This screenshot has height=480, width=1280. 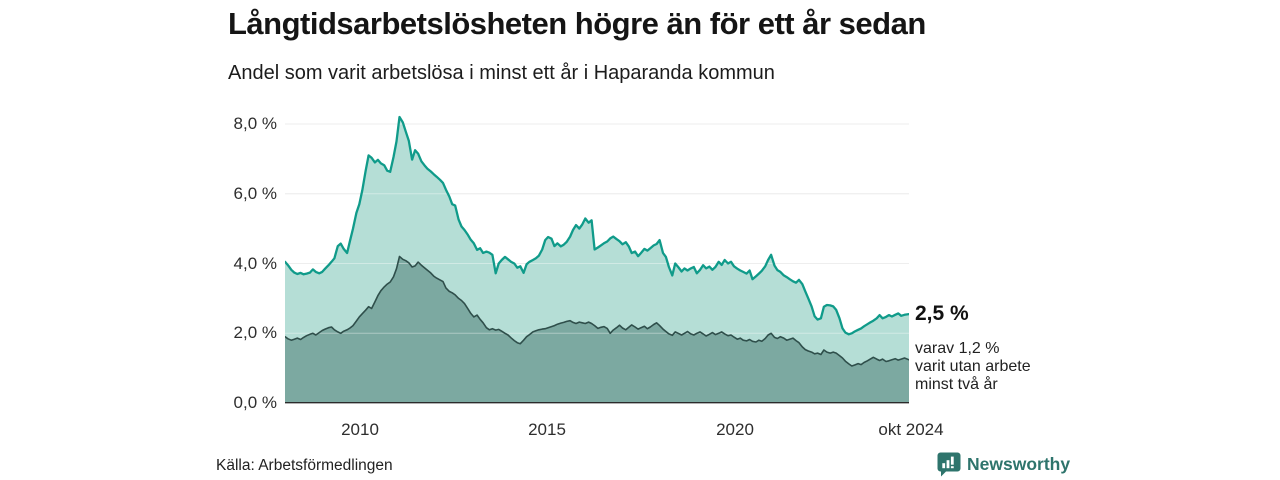 What do you see at coordinates (1019, 464) in the screenshot?
I see `newsworthy-logo-text: Newsworthy` at bounding box center [1019, 464].